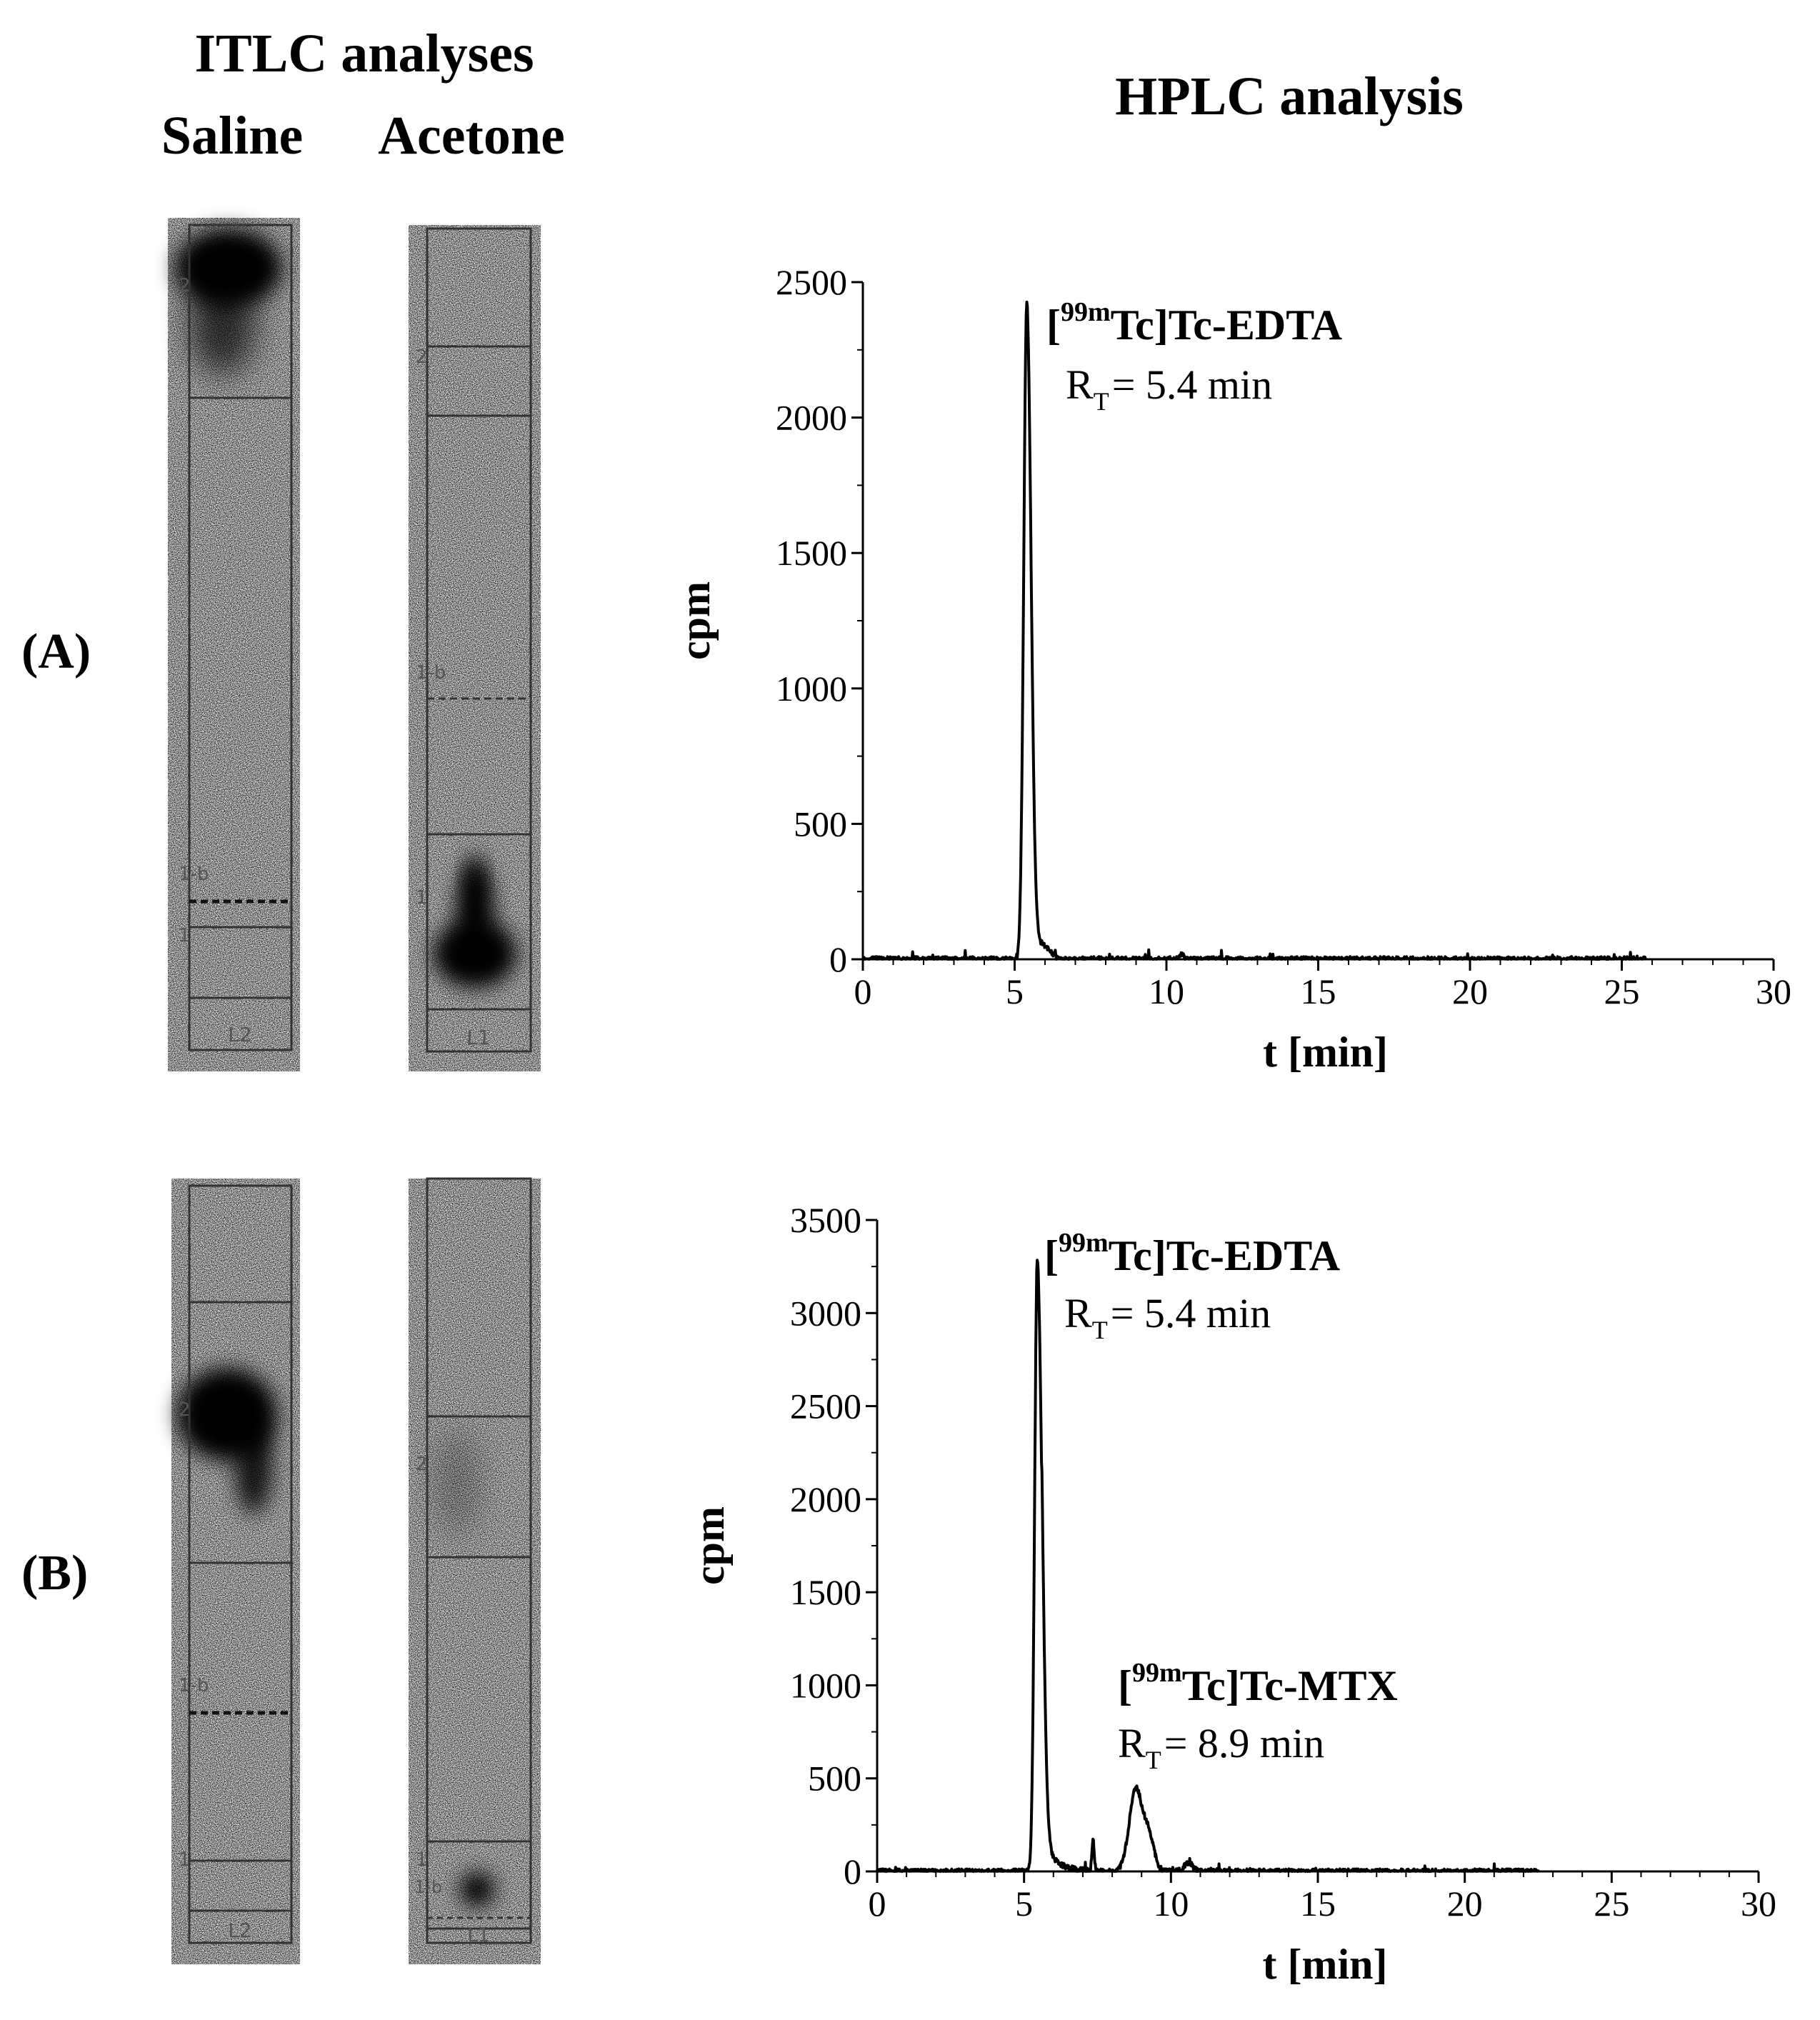 The height and width of the screenshot is (2020, 1820). I want to click on y-tick-label: 3000, so click(825, 1313).